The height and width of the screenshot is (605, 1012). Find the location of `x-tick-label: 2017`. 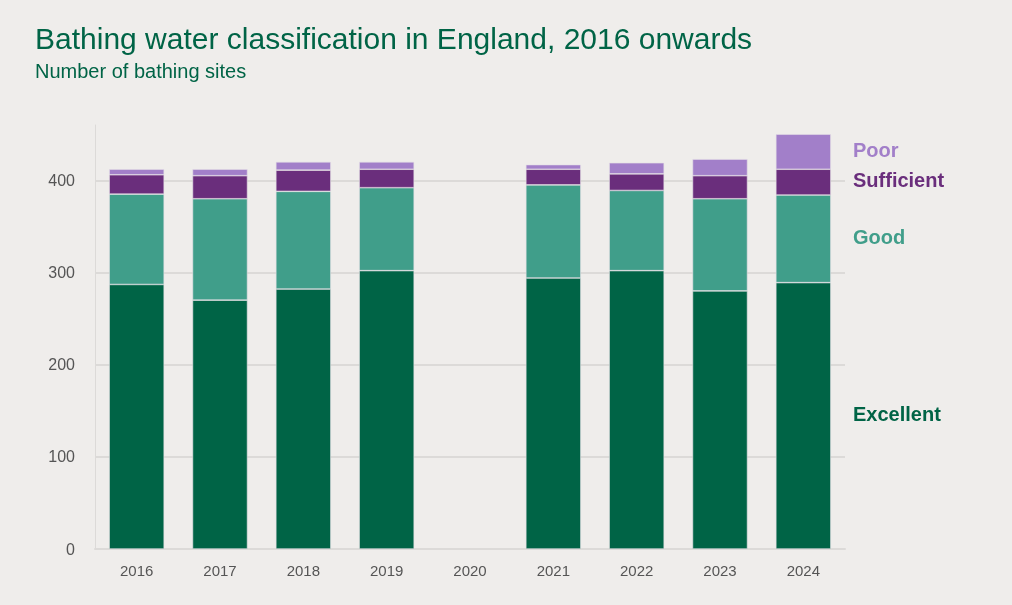

x-tick-label: 2017 is located at coordinates (220, 570).